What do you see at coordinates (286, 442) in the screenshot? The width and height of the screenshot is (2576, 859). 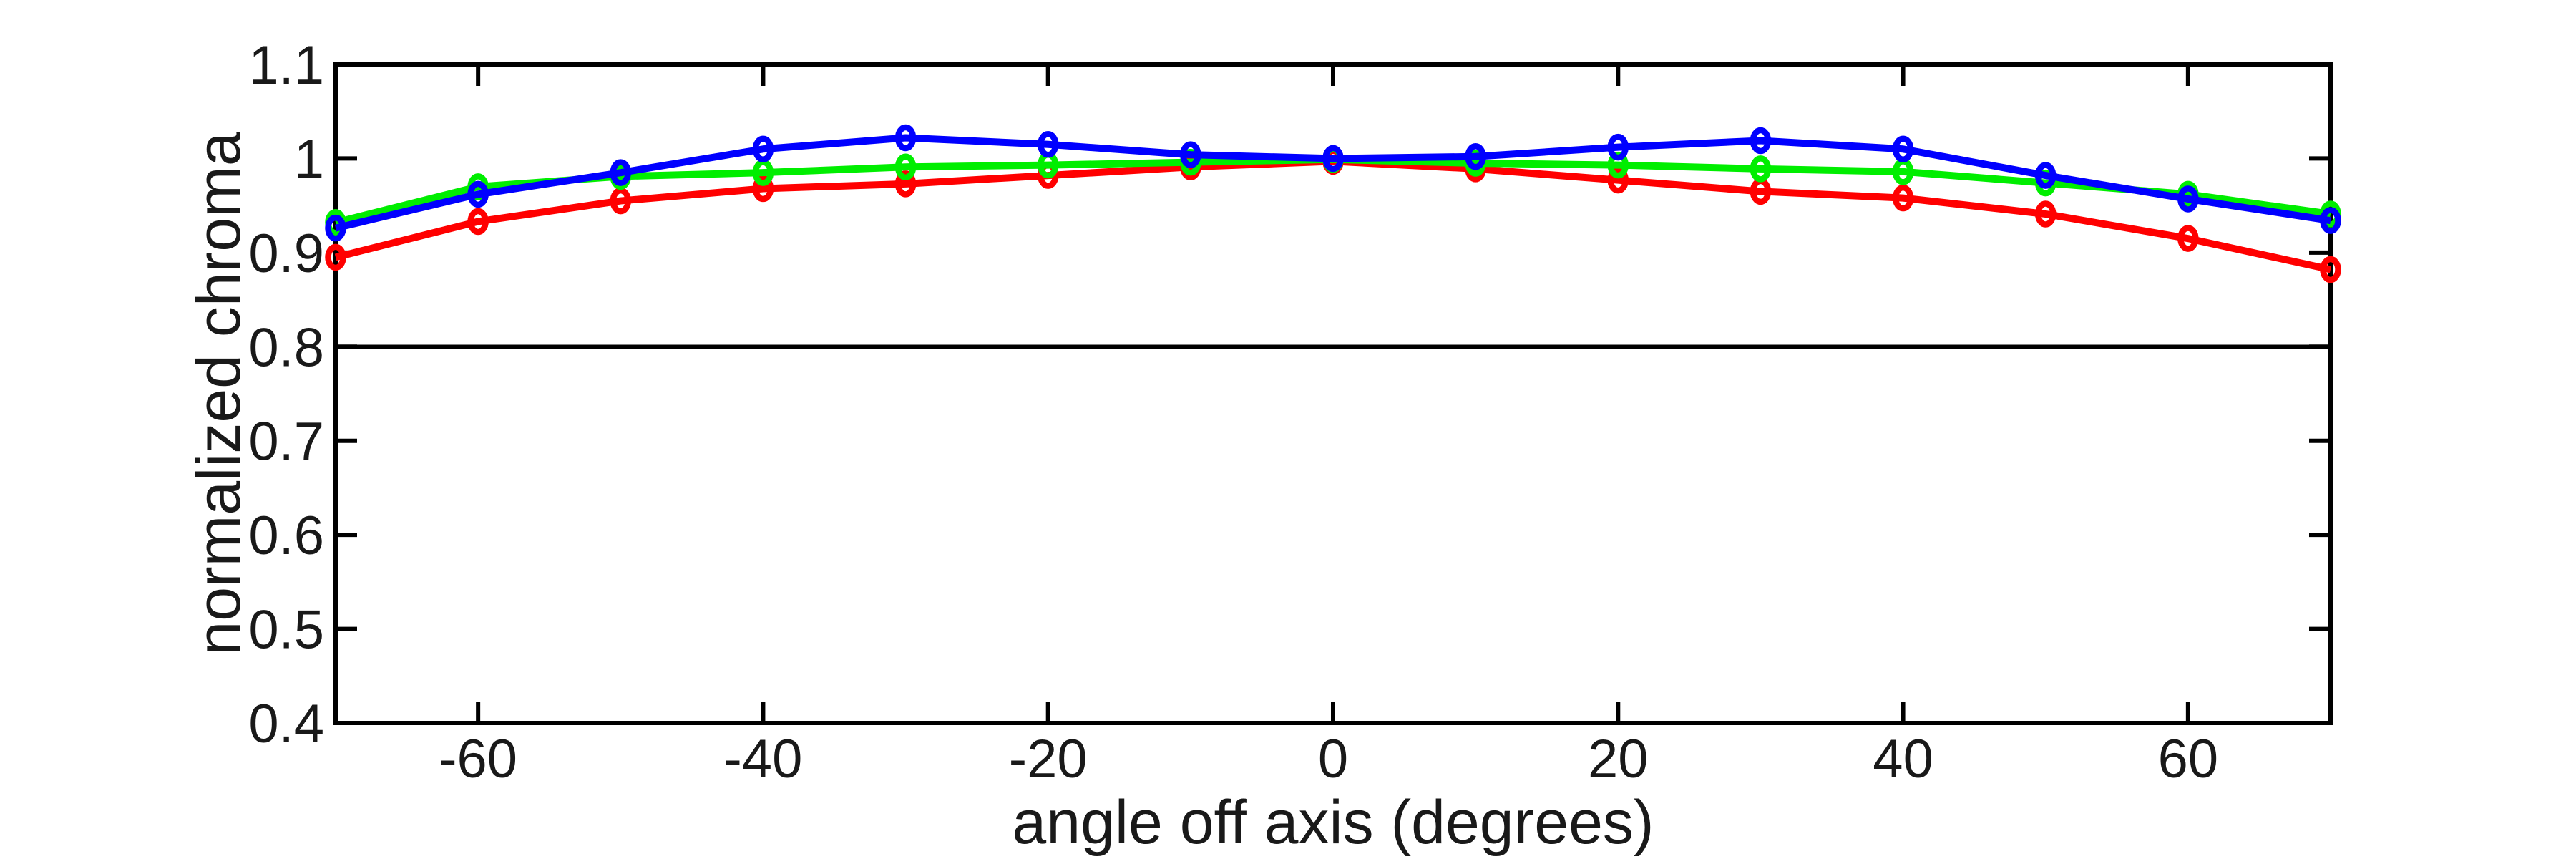 I see `y-tick-label: 0.7` at bounding box center [286, 442].